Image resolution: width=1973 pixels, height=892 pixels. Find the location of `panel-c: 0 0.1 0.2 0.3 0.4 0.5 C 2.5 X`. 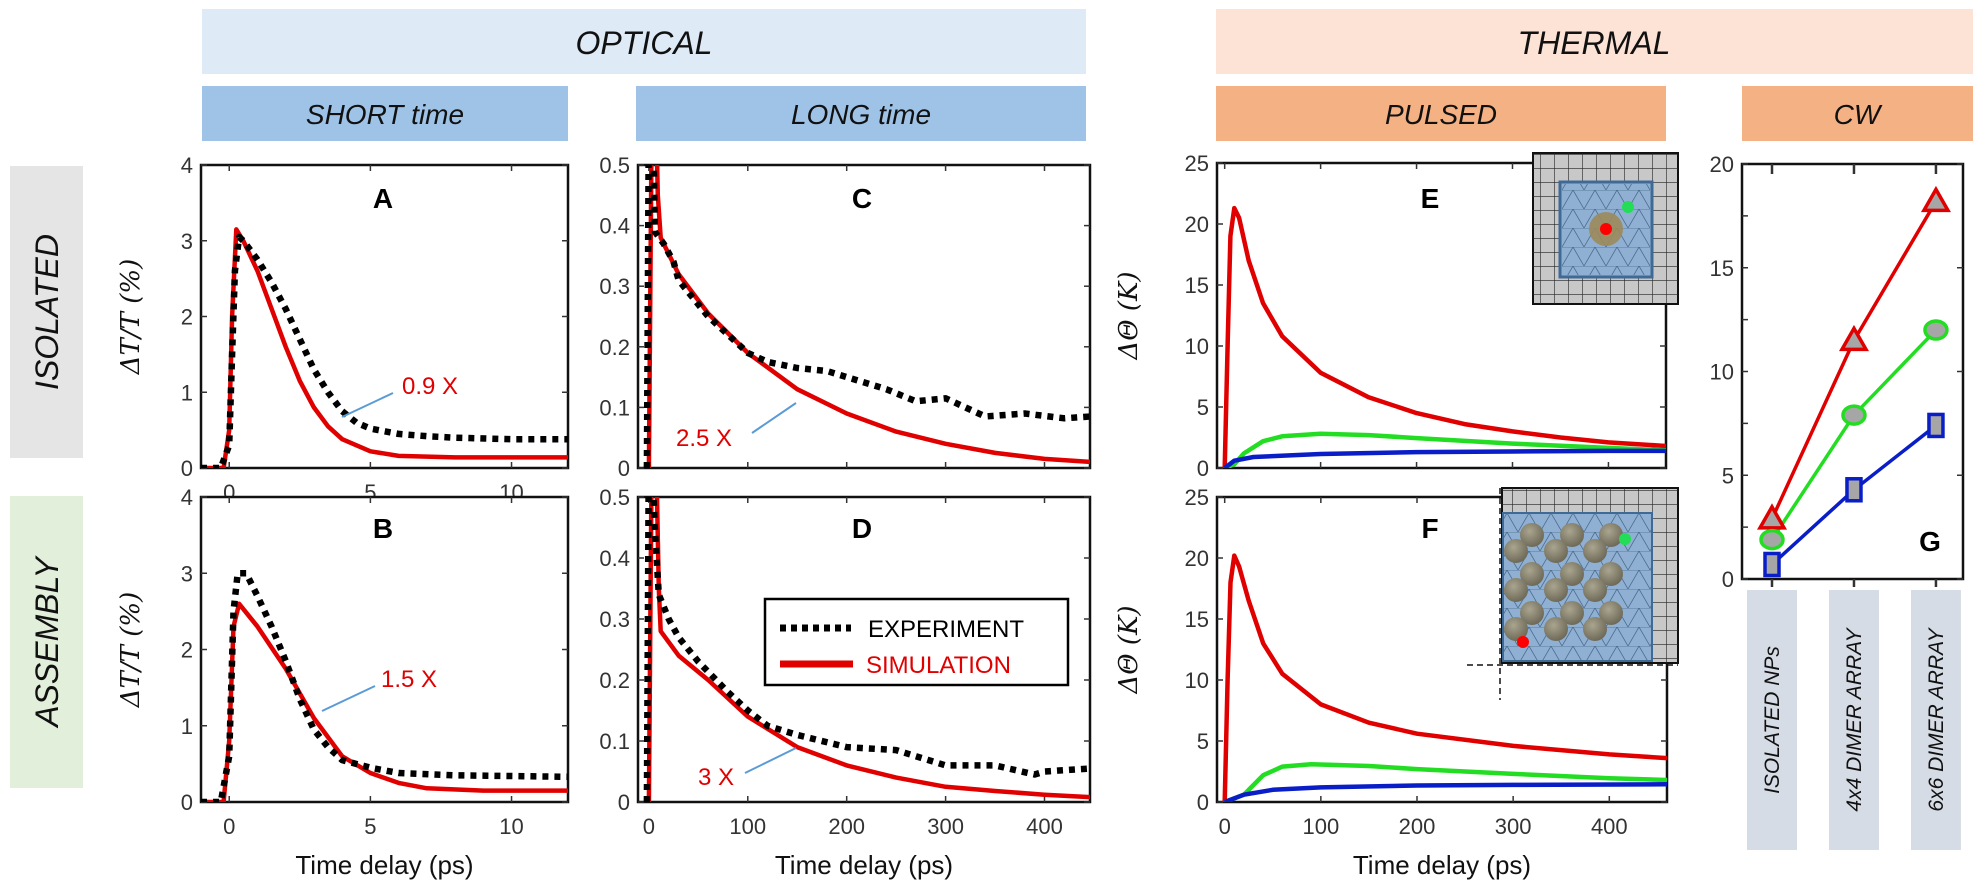

panel-c: 0 0.1 0.2 0.3 0.4 0.5 C 2.5 X is located at coordinates (845, 317).